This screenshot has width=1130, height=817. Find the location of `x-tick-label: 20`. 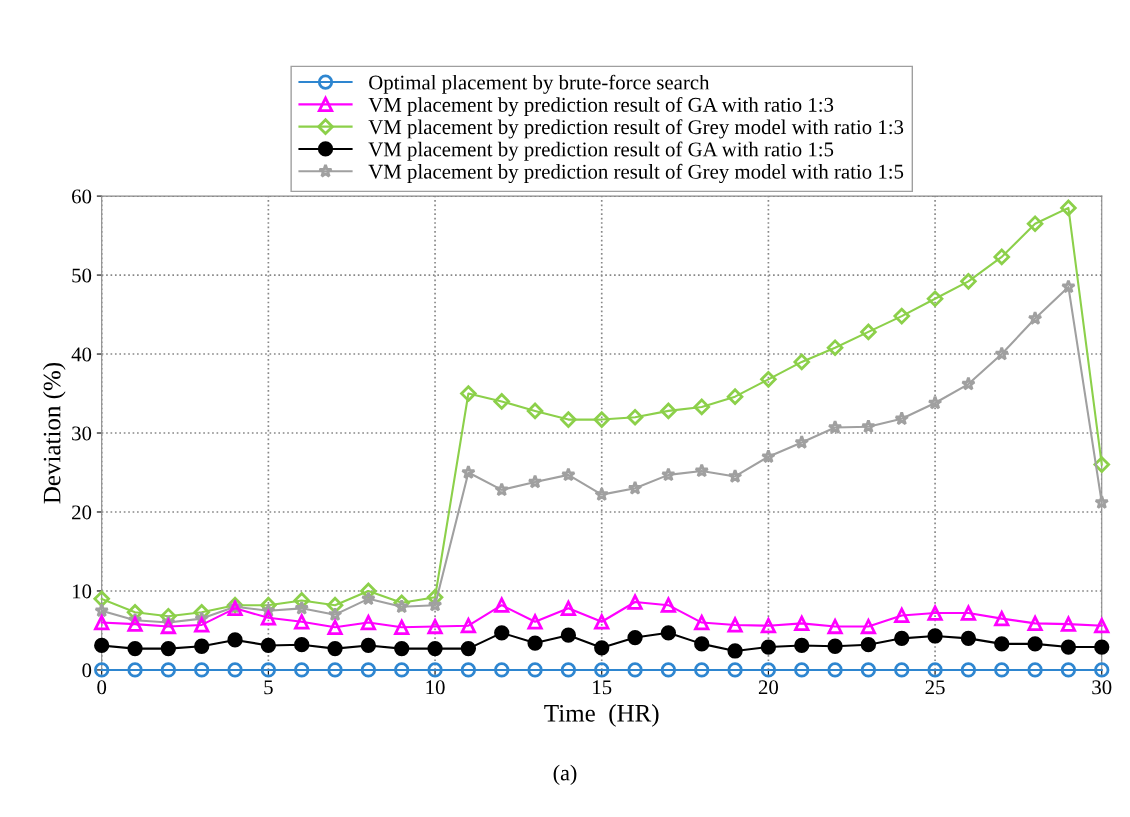

x-tick-label: 20 is located at coordinates (768, 687).